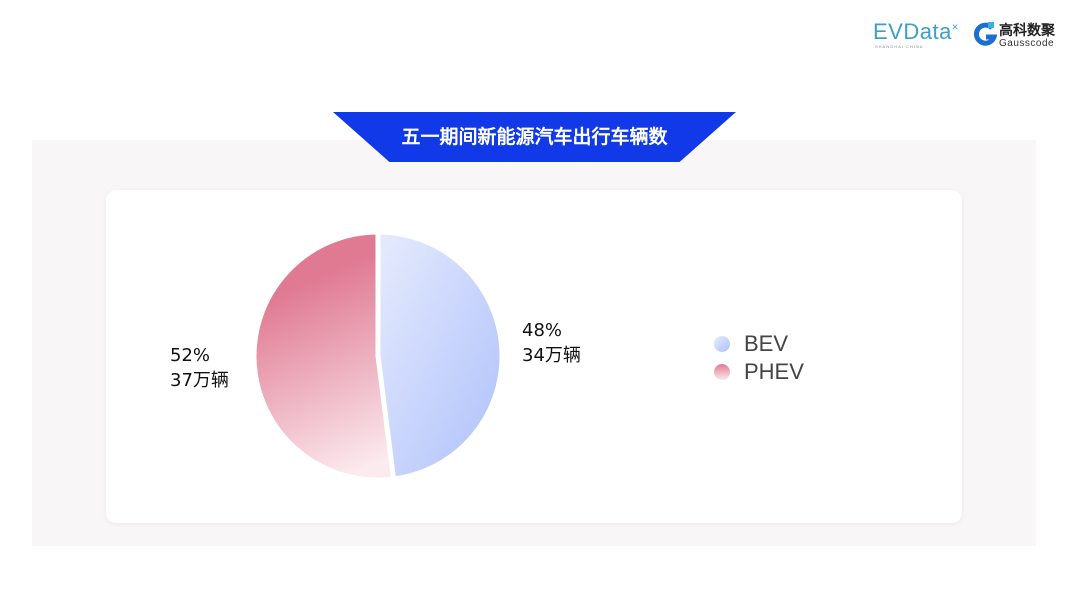  What do you see at coordinates (722, 372) in the screenshot?
I see `phev-swatch` at bounding box center [722, 372].